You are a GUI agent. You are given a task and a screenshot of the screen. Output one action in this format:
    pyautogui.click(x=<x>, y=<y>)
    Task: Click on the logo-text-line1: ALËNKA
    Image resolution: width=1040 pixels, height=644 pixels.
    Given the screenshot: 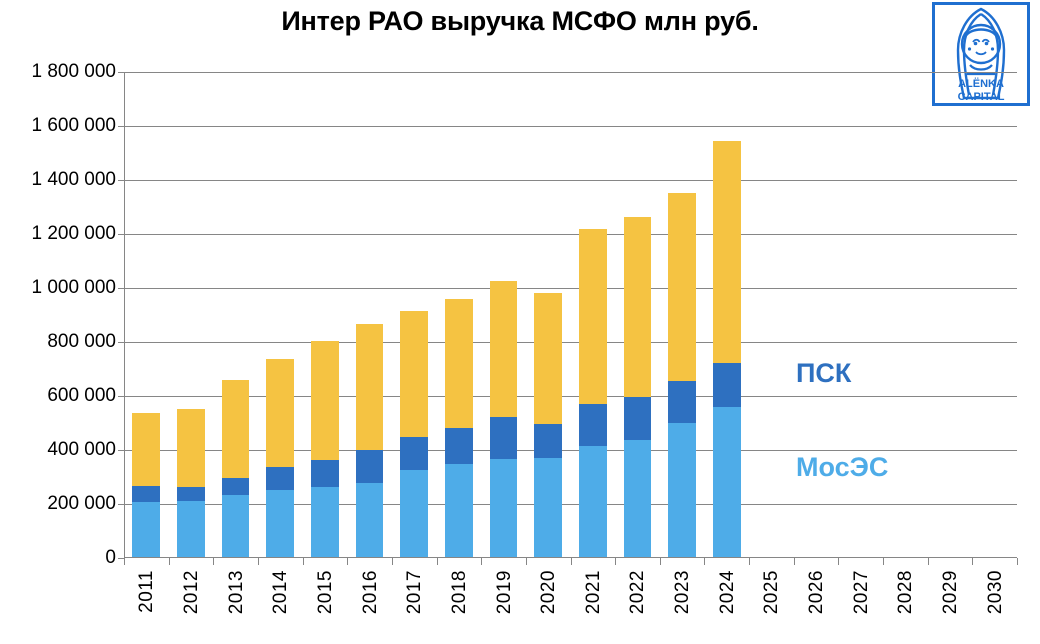 What is the action you would take?
    pyautogui.click(x=981, y=83)
    